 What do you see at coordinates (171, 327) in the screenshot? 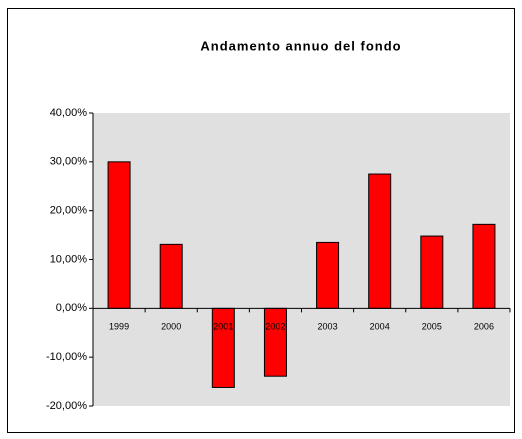
I see `x-tick-label: 2000` at bounding box center [171, 327].